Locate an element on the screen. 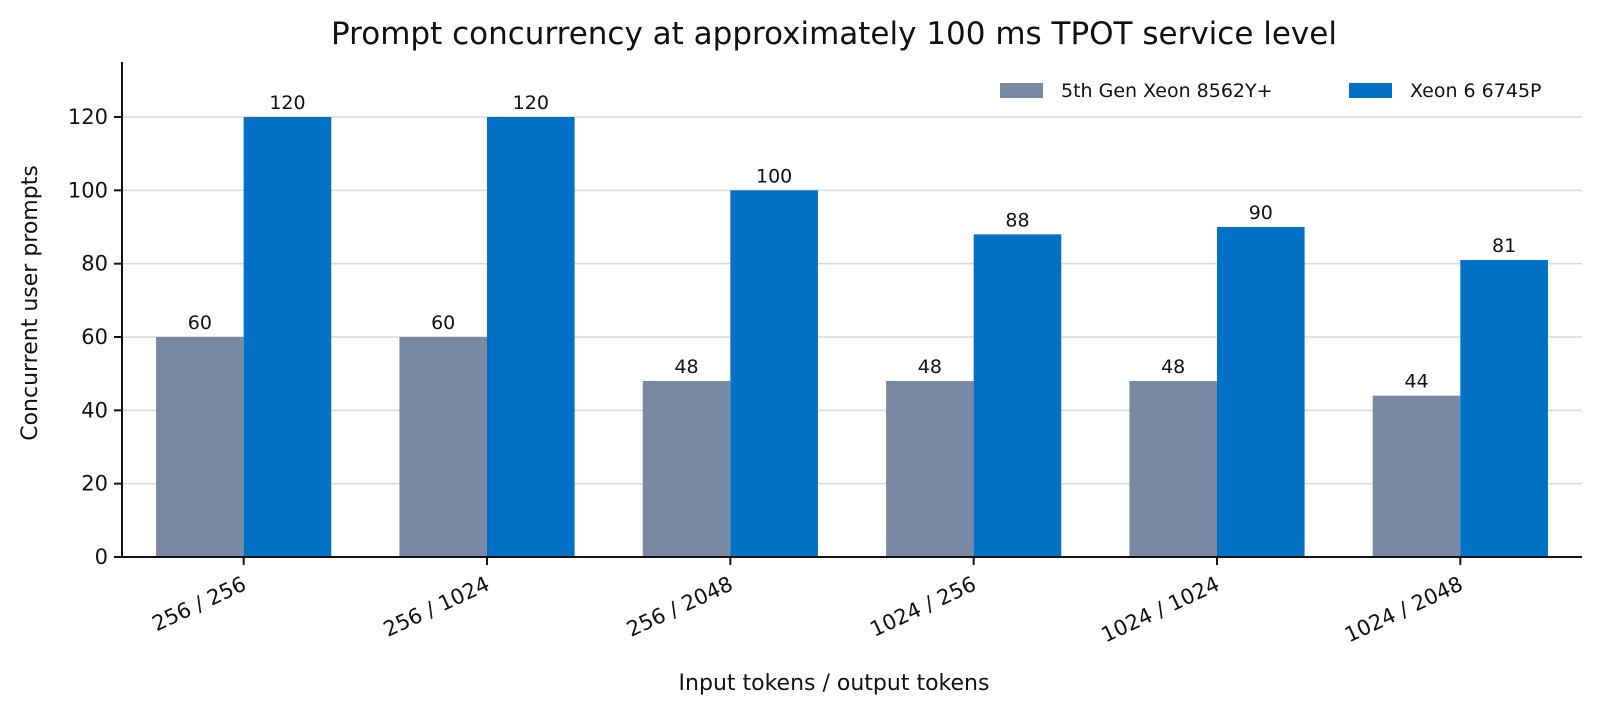  y-tick-label-120: 120 is located at coordinates (88, 117).